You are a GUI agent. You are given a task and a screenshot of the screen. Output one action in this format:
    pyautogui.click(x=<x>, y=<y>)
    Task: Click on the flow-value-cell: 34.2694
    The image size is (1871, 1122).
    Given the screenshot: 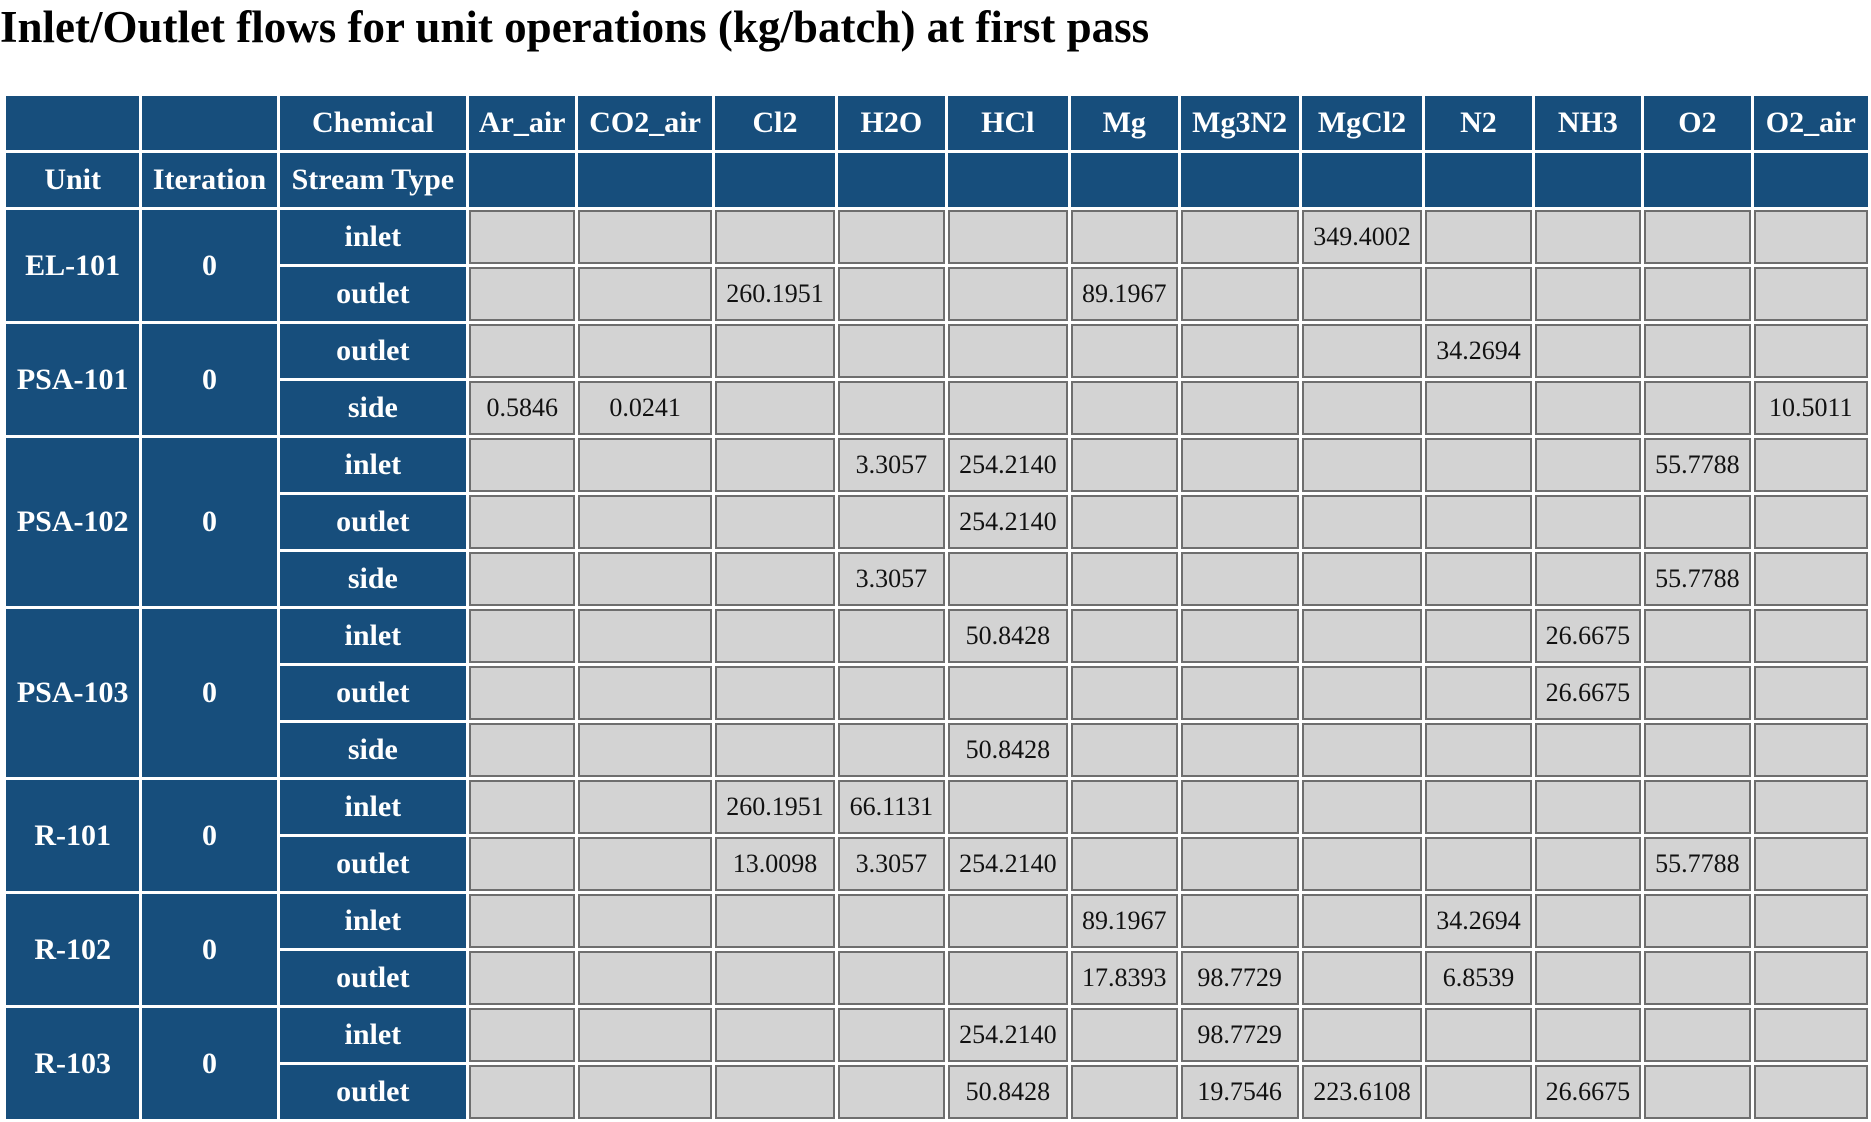 What is the action you would take?
    pyautogui.click(x=1478, y=921)
    